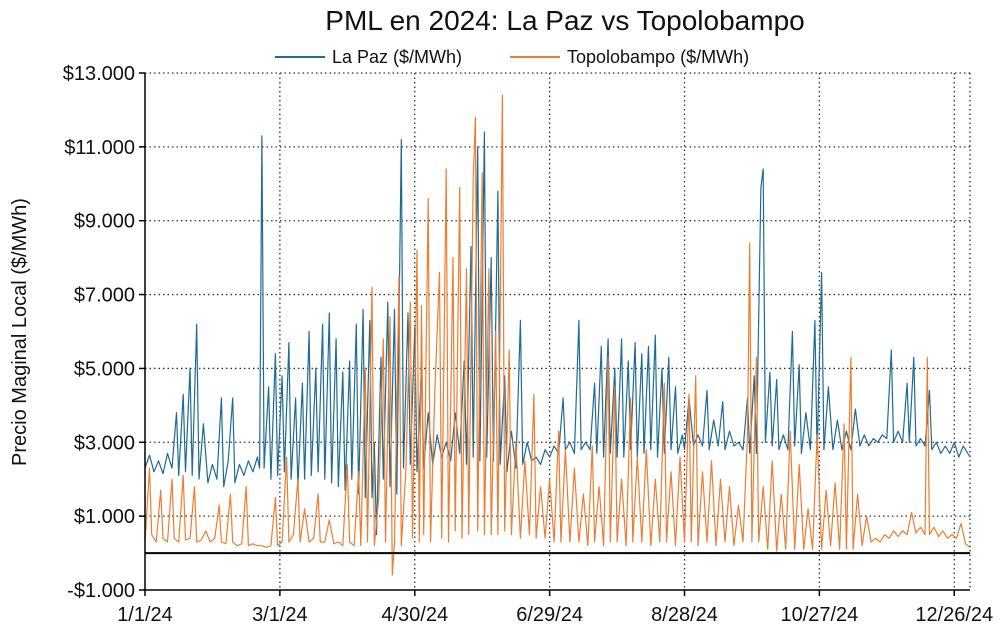 This screenshot has height=640, width=1000. What do you see at coordinates (397, 57) in the screenshot?
I see `legend-label-la-paz: La Paz ($/MWh)` at bounding box center [397, 57].